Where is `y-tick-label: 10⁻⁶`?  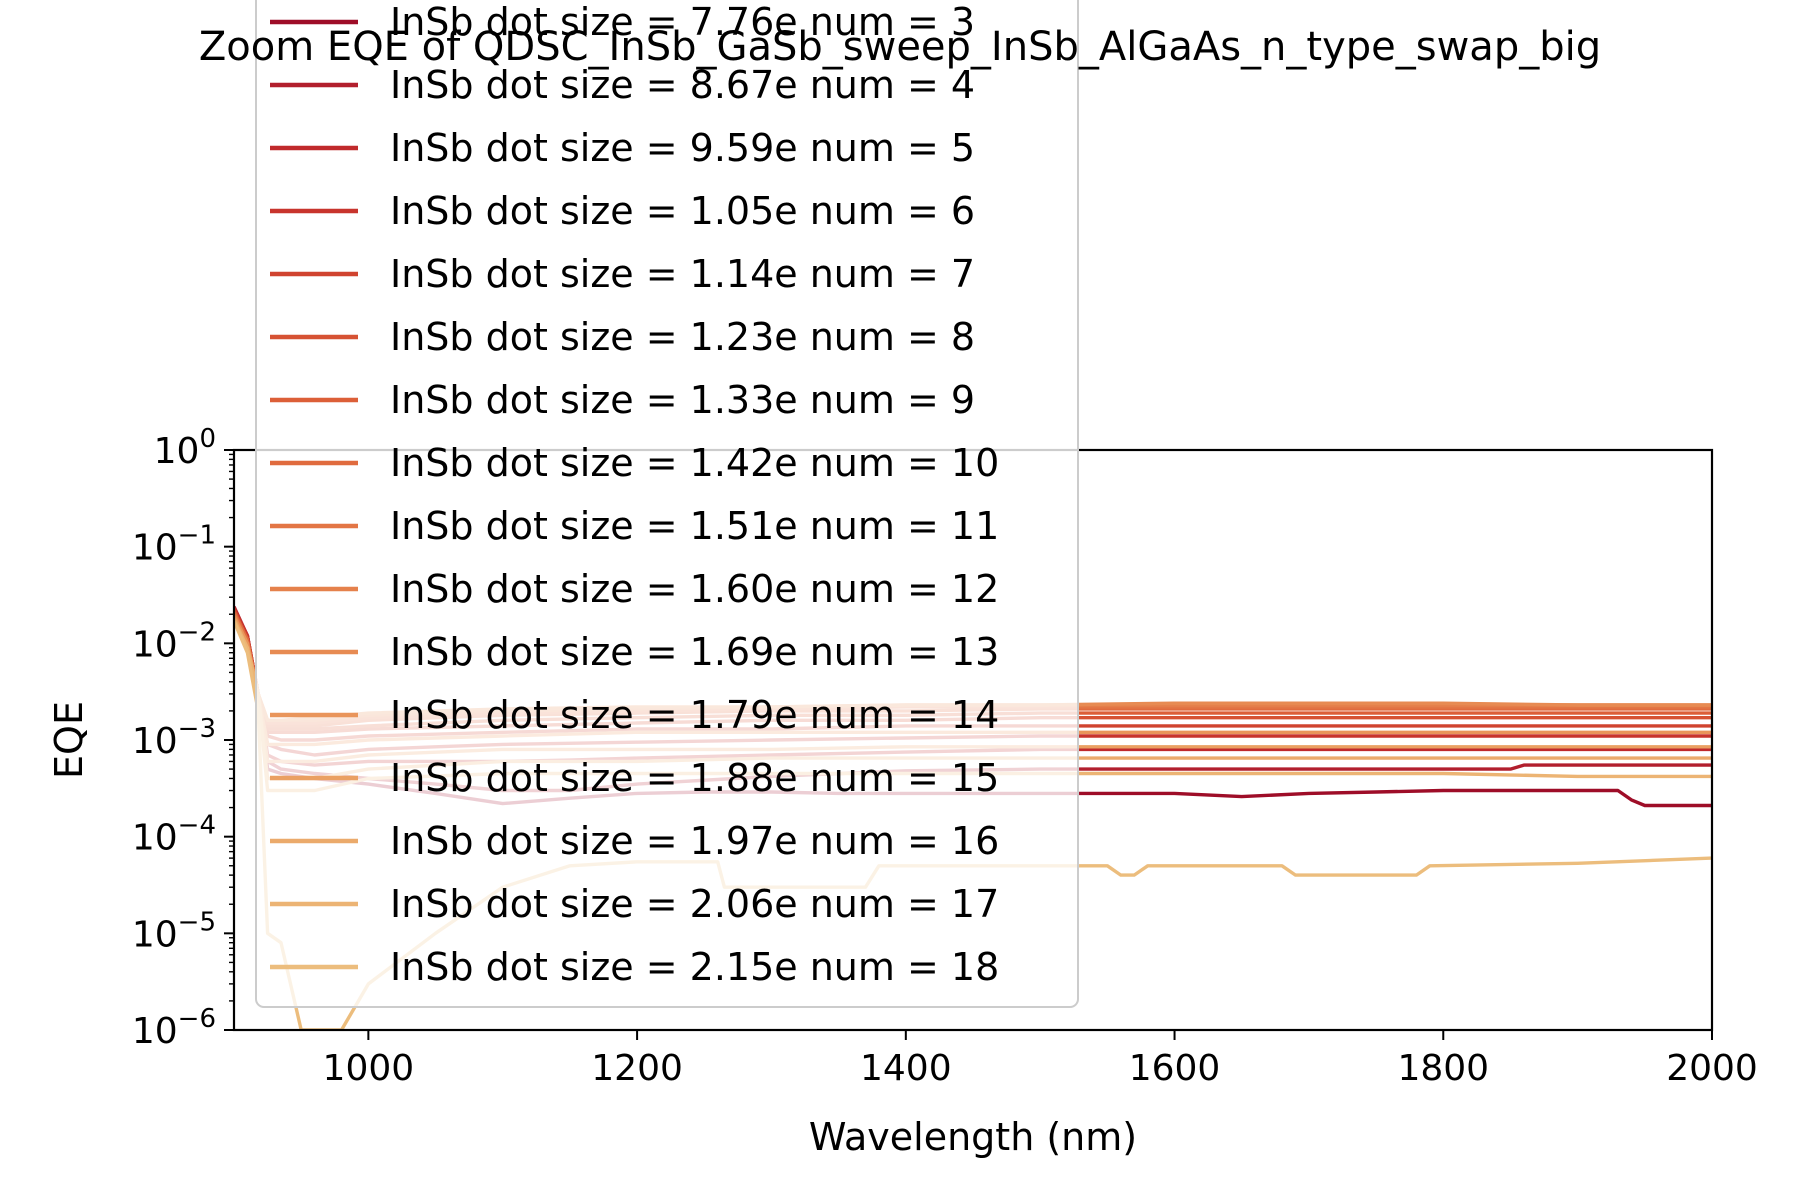 y-tick-label: 10⁻⁶ is located at coordinates (174, 1028).